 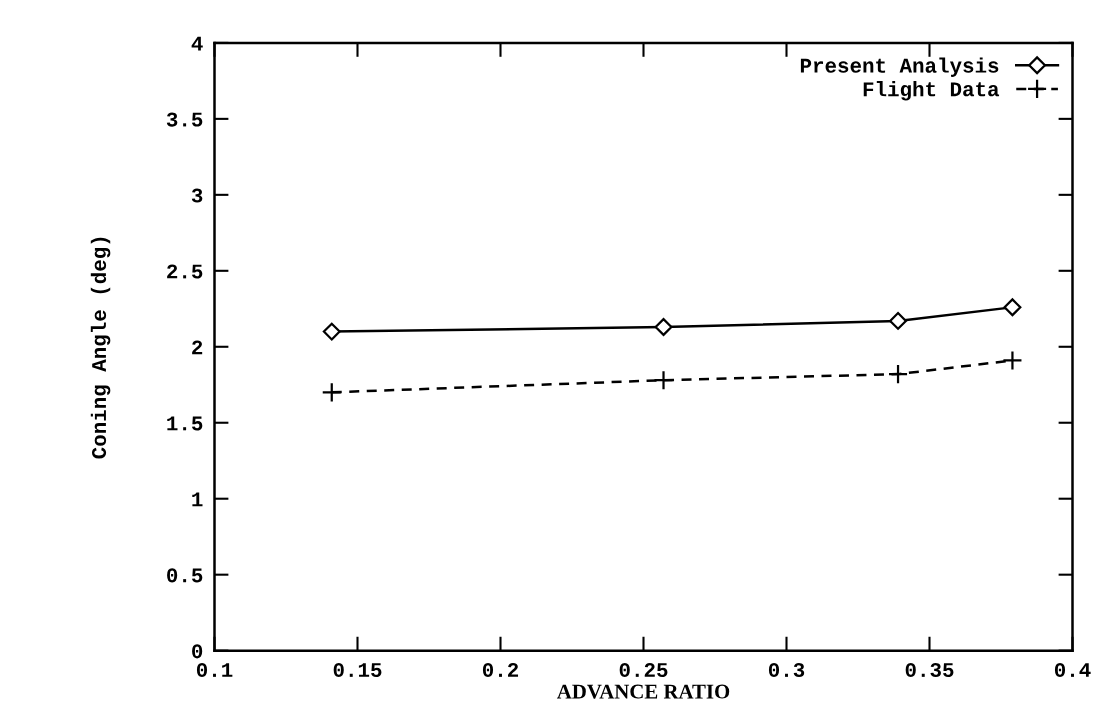 What do you see at coordinates (185, 271) in the screenshot?
I see `y-tick-label: 2.5` at bounding box center [185, 271].